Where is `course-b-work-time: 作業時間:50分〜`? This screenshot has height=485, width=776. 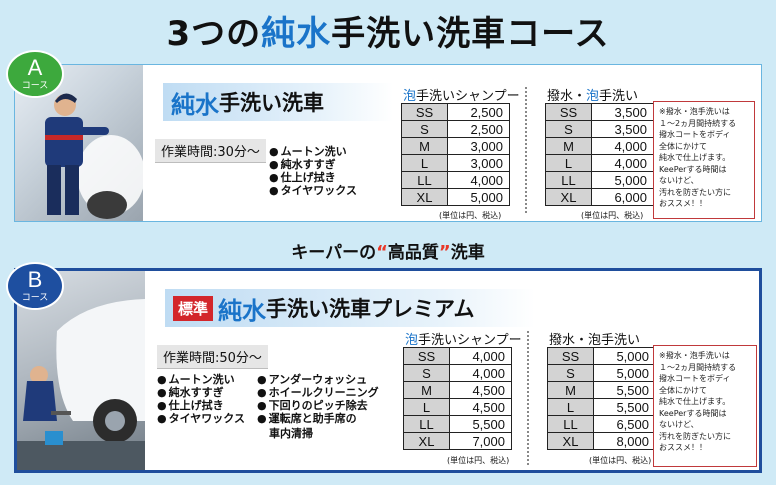 course-b-work-time: 作業時間:50分〜 is located at coordinates (212, 357).